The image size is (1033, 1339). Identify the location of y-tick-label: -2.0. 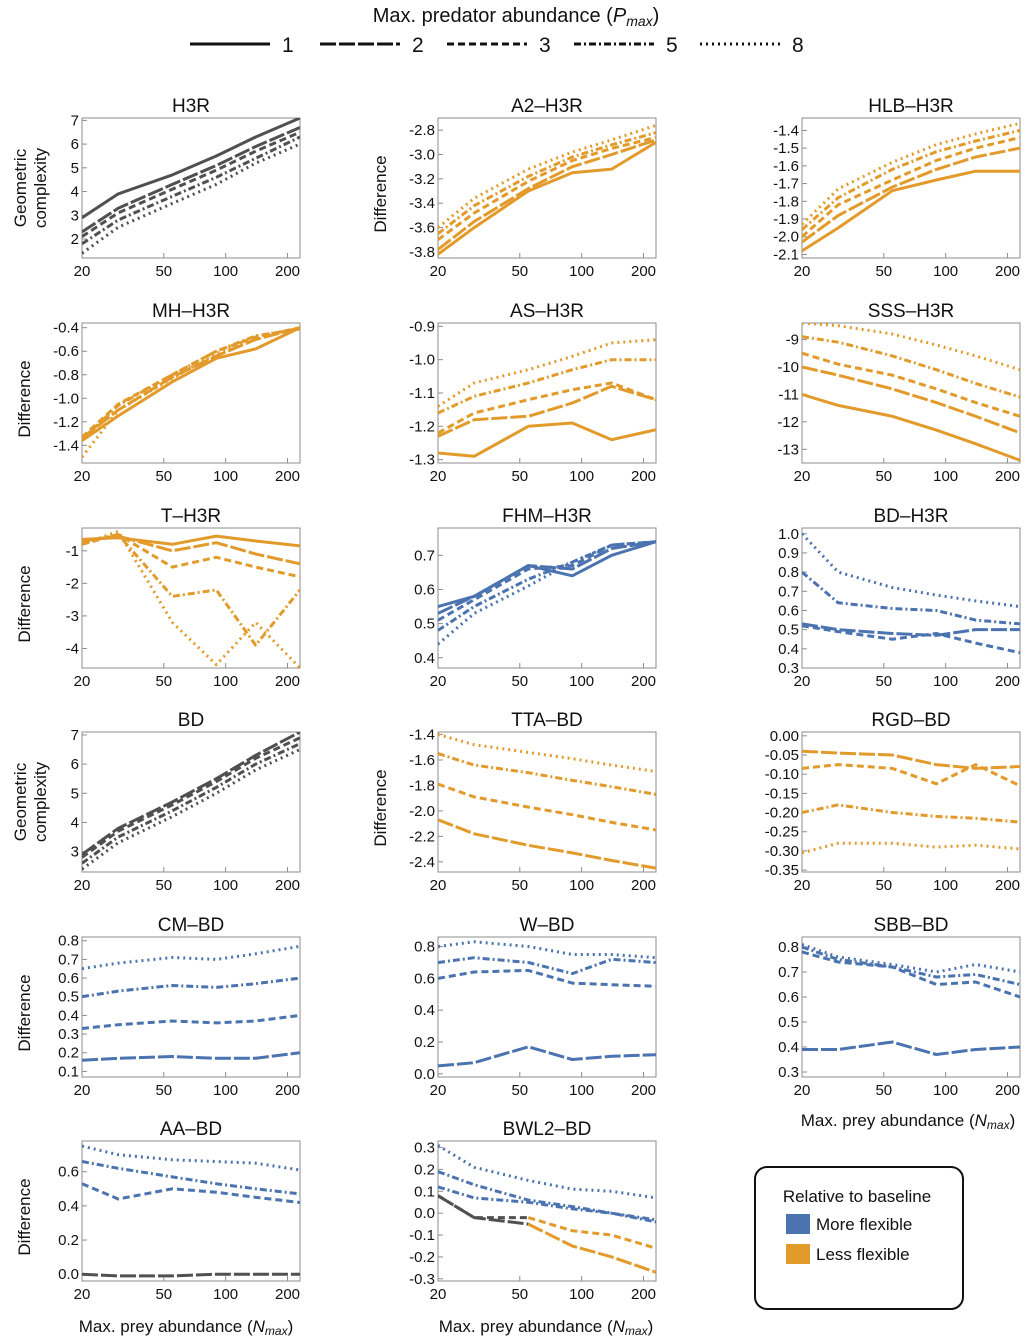
(422, 811).